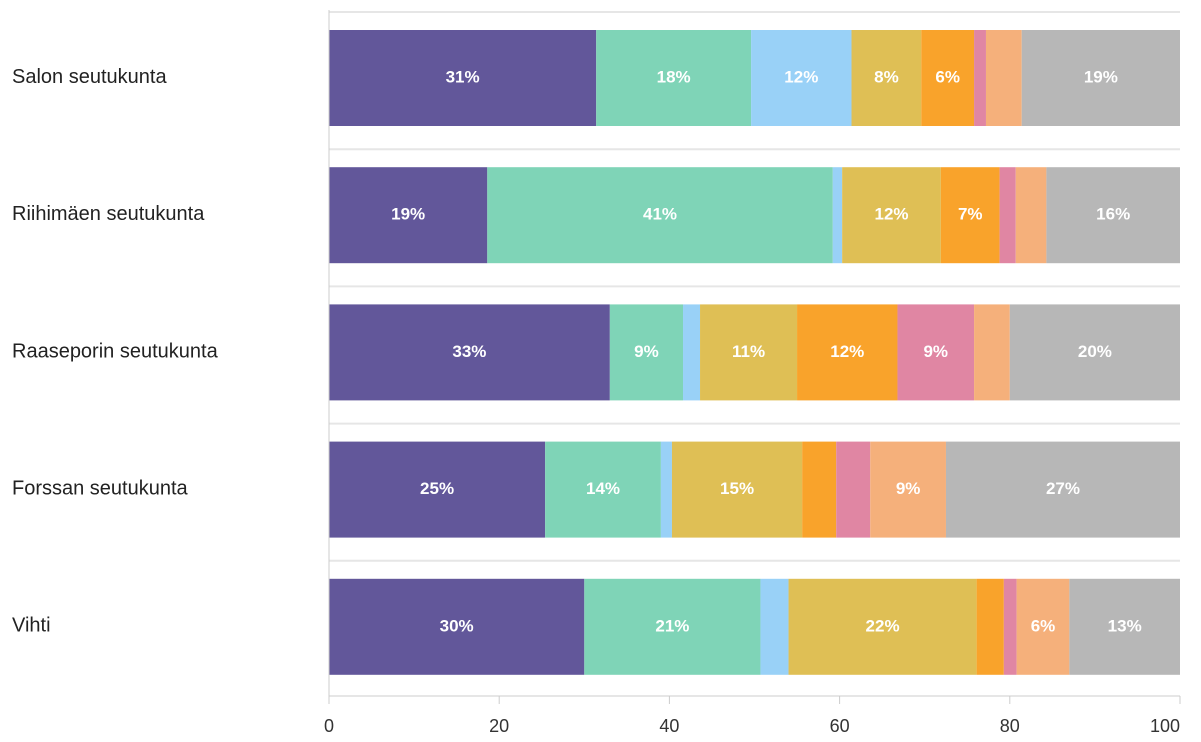 The height and width of the screenshot is (742, 1201). I want to click on value-label: 11%, so click(748, 351).